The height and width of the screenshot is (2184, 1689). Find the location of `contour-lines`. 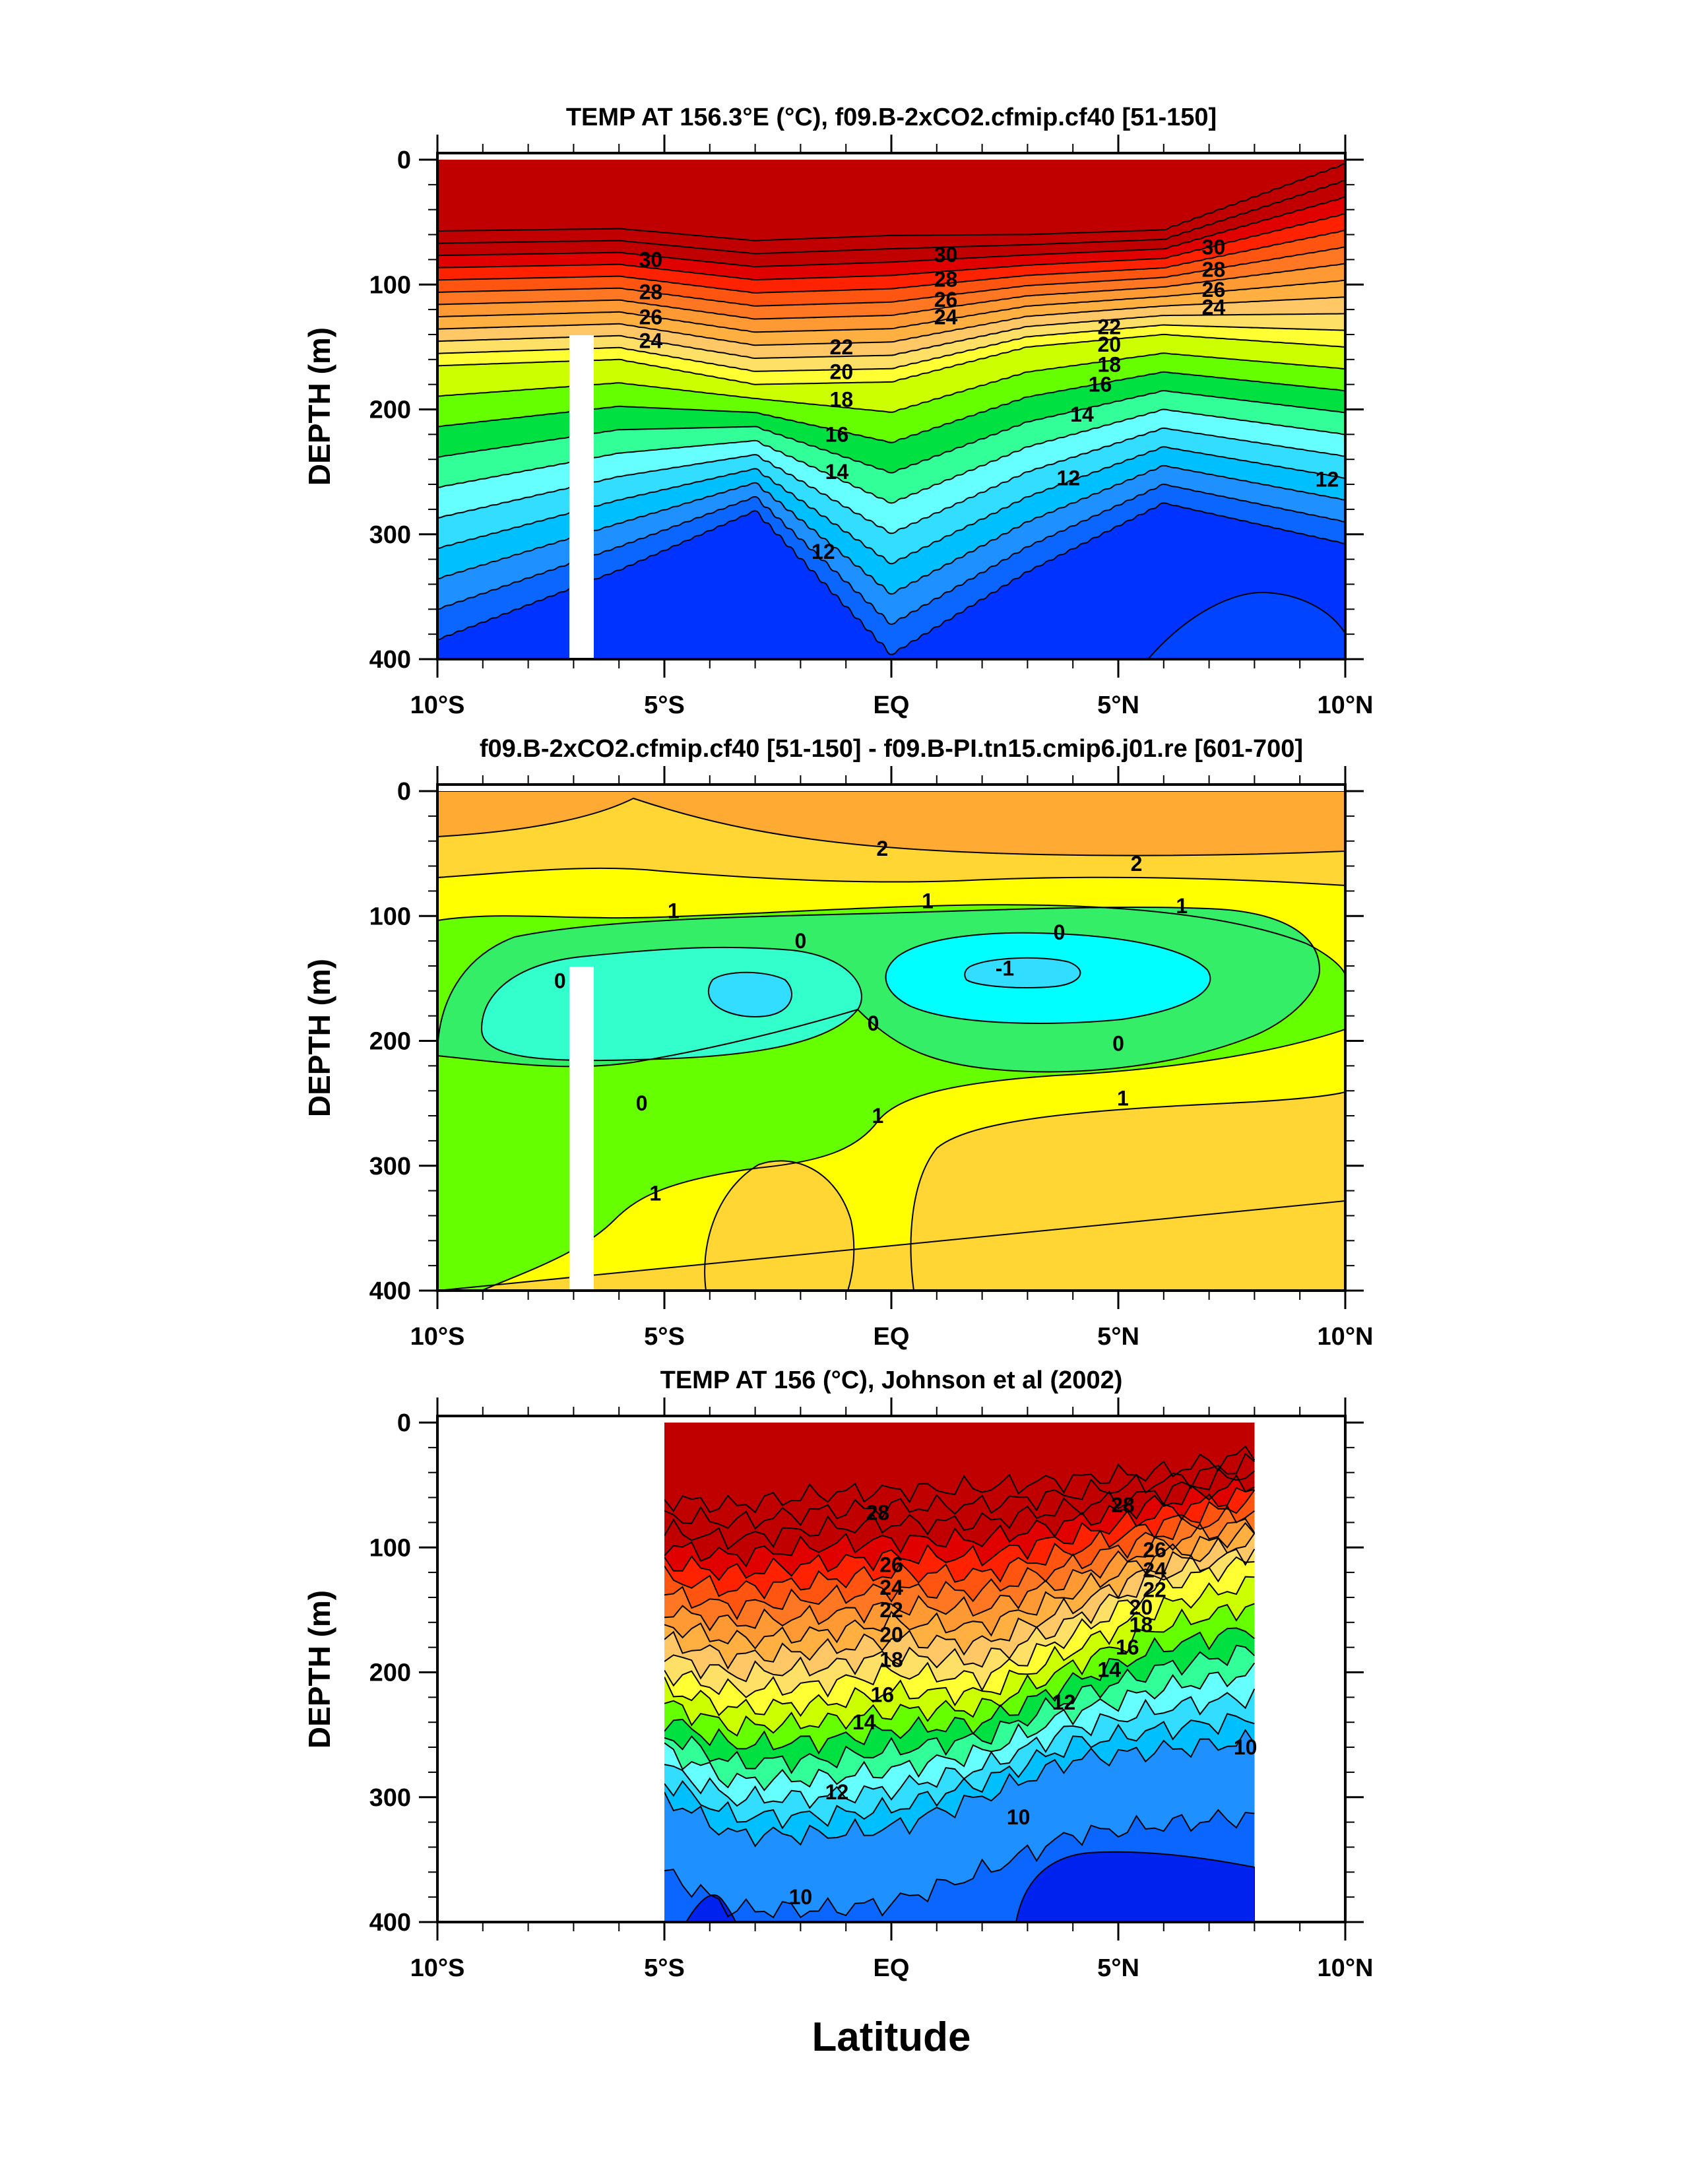

contour-lines is located at coordinates (959, 1682).